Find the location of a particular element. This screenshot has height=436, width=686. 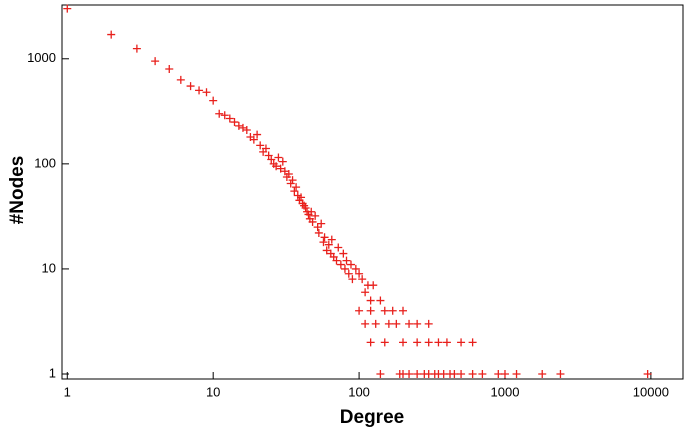

y-tick-label: 10 is located at coordinates (49, 267).